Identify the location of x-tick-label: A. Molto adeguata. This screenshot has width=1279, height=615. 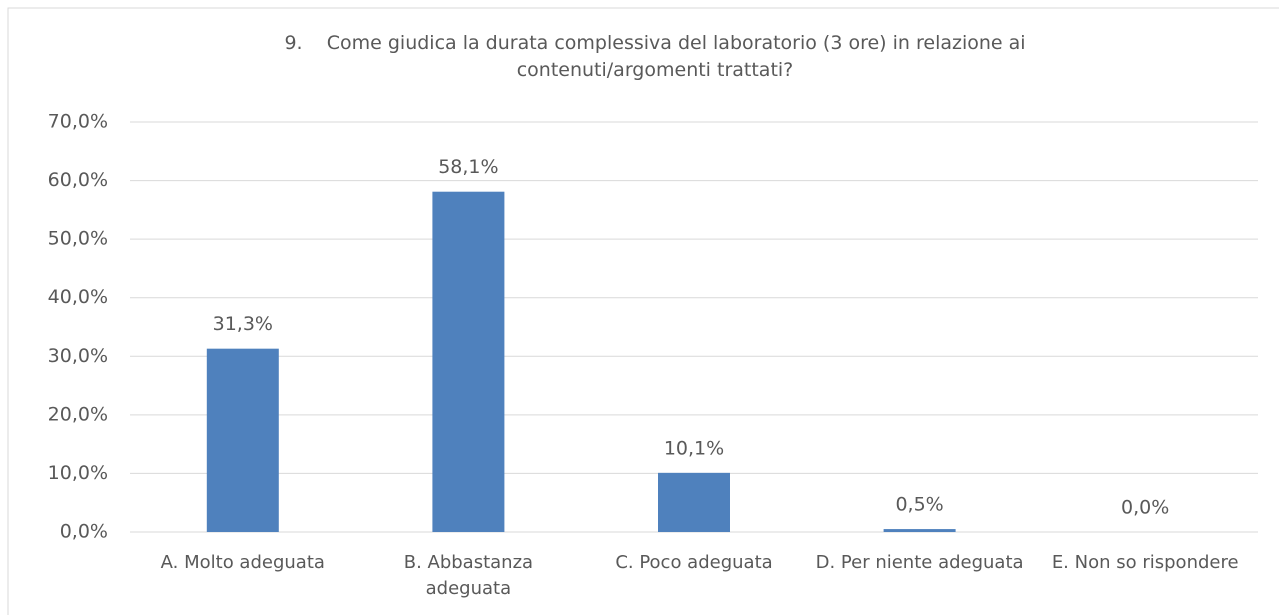
(242, 562).